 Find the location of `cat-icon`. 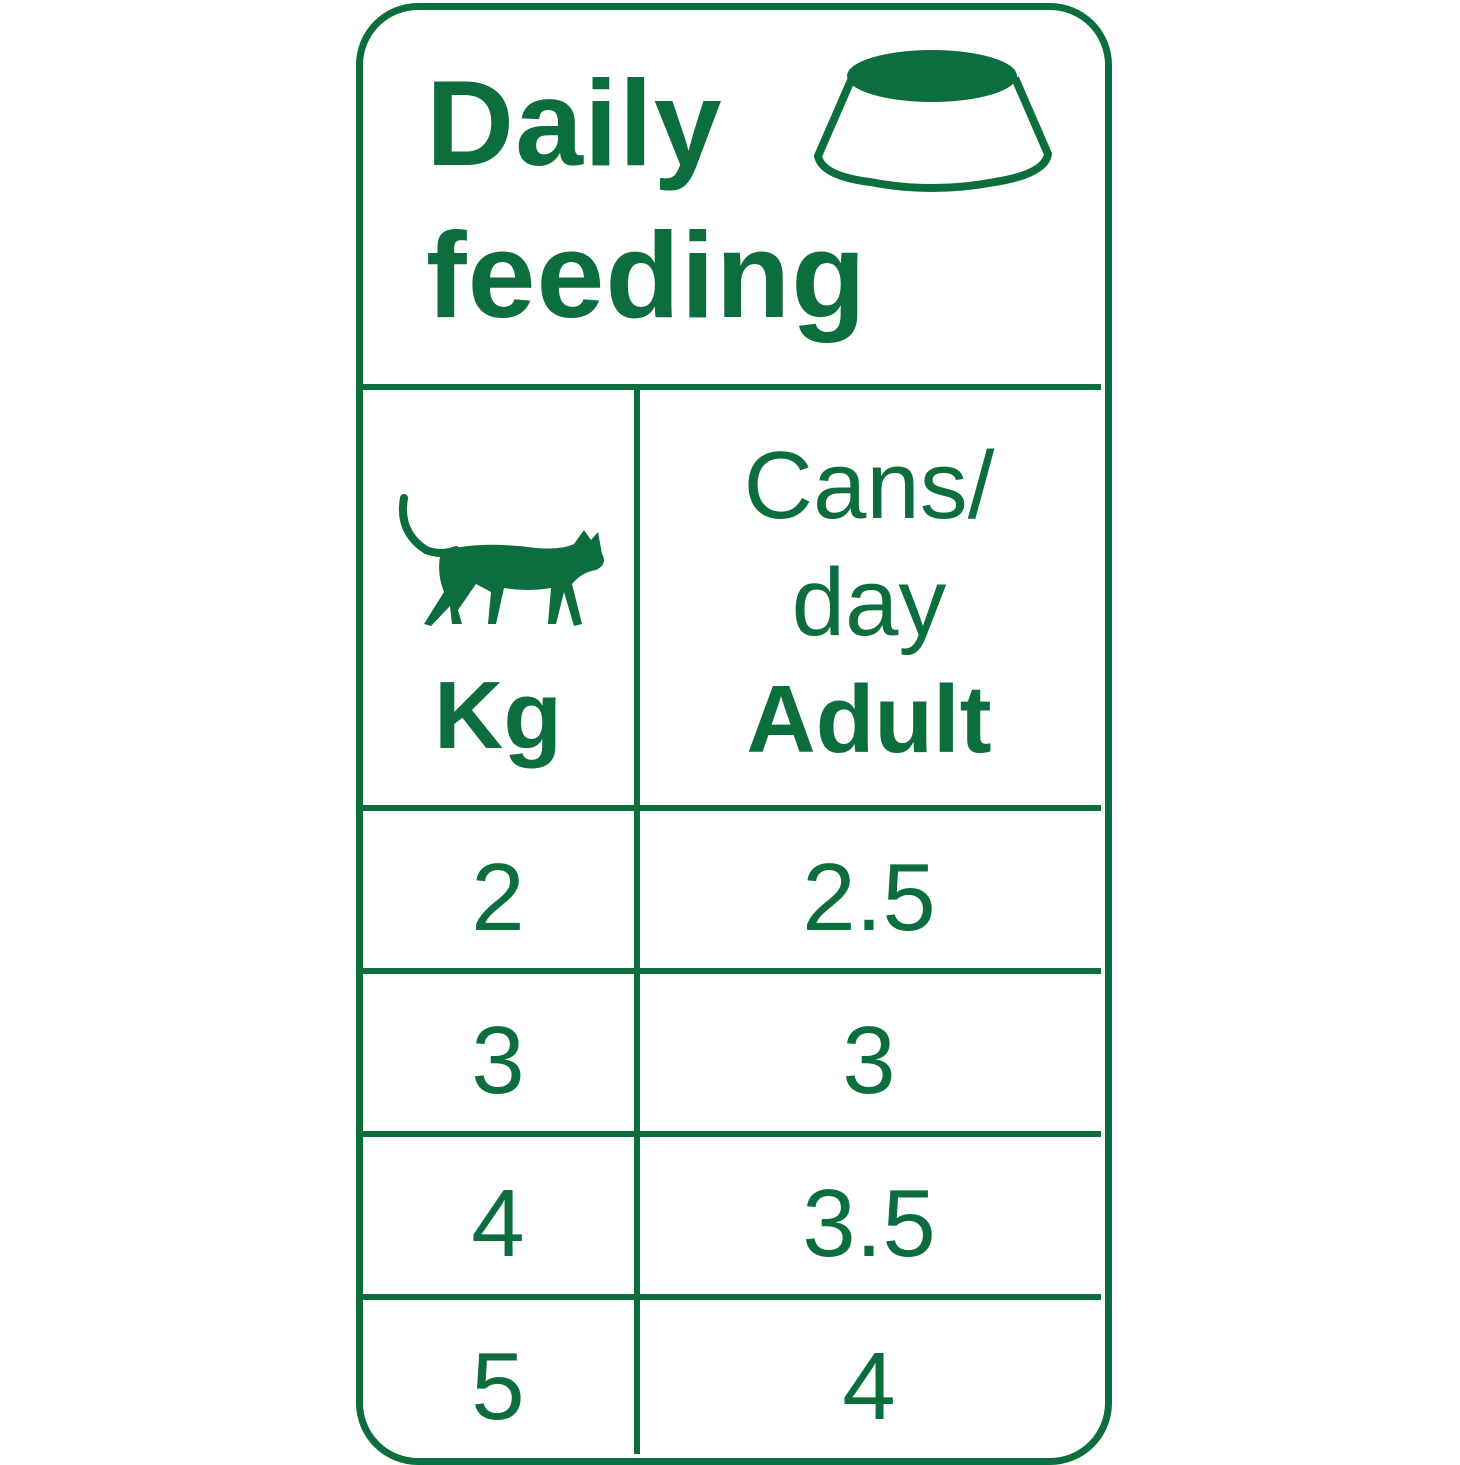

cat-icon is located at coordinates (501, 560).